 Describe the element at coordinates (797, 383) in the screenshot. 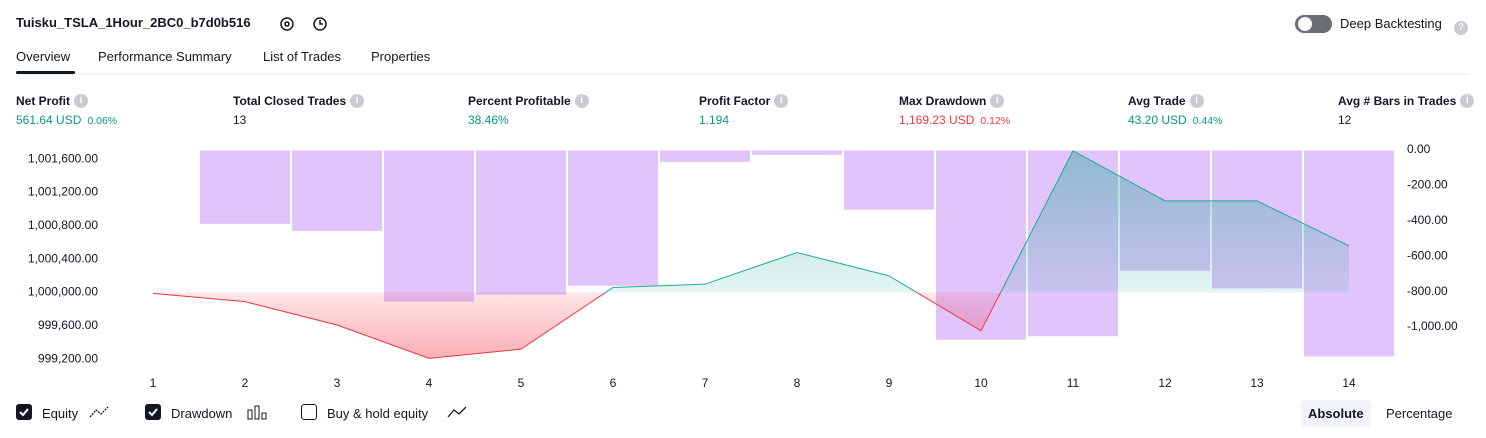

I see `x-tick-label: 8` at that location.